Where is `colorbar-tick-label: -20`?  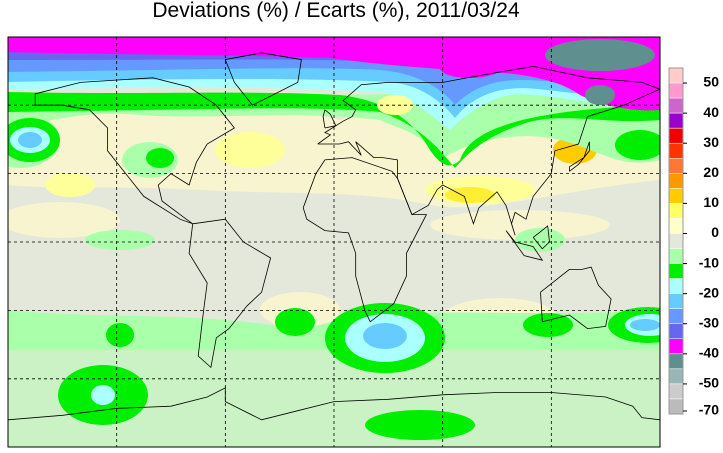 colorbar-tick-label: -20 is located at coordinates (709, 292).